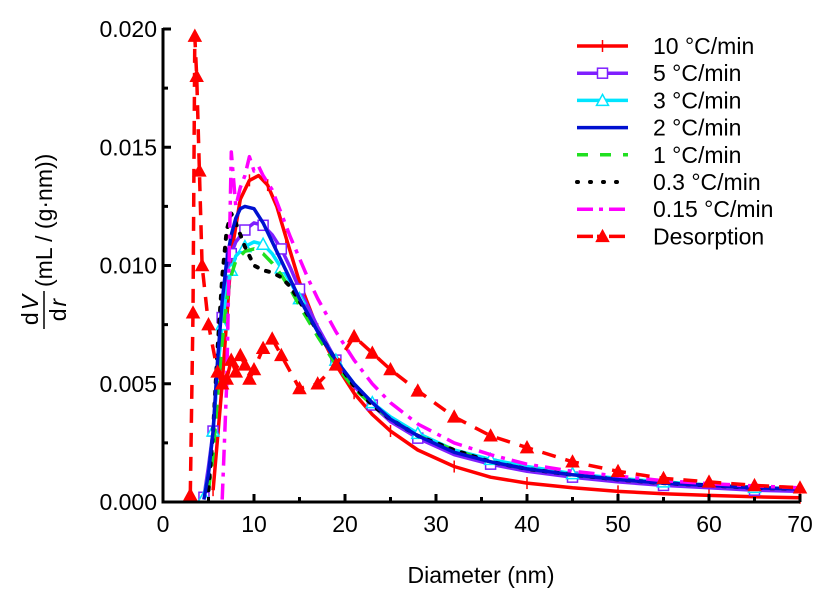  Describe the element at coordinates (708, 236) in the screenshot. I see `legend-label: Desorption` at that location.